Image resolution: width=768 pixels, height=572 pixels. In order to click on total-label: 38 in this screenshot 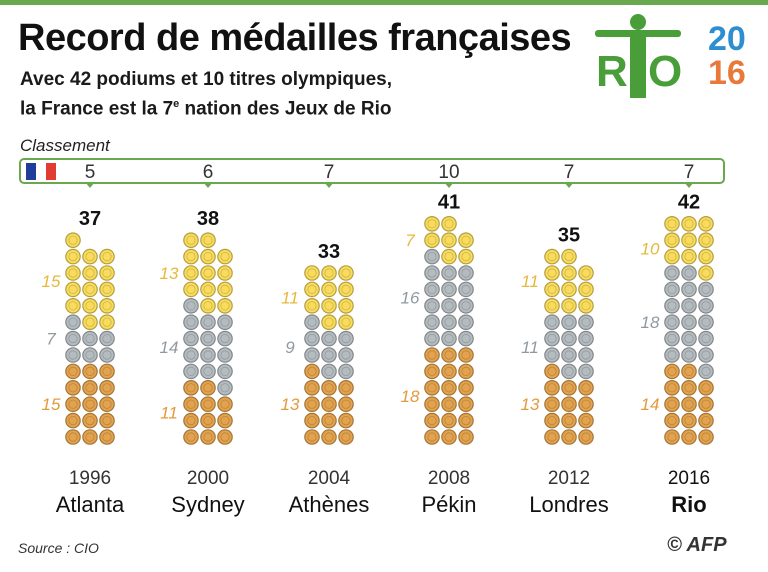, I will do `click(208, 219)`.